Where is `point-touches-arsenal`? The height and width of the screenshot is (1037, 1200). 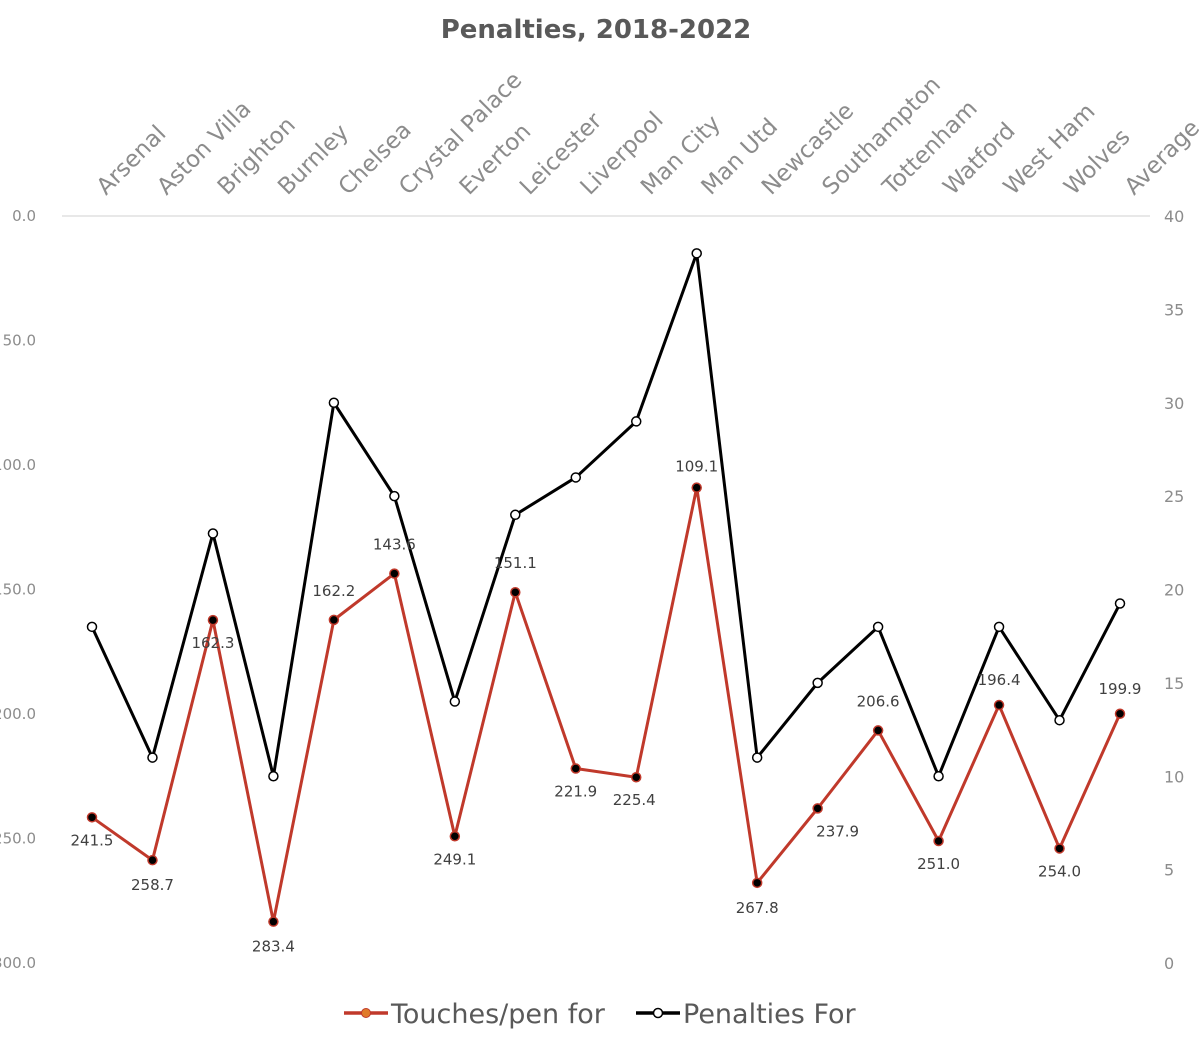
point-touches-arsenal is located at coordinates (92, 817).